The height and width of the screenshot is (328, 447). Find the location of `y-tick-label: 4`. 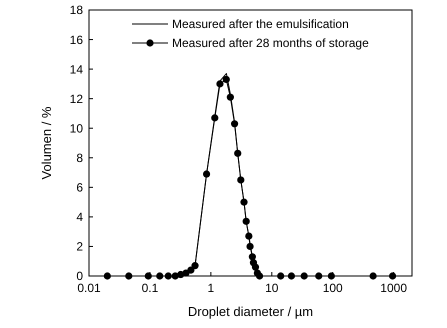

y-tick-label: 4 is located at coordinates (80, 217).